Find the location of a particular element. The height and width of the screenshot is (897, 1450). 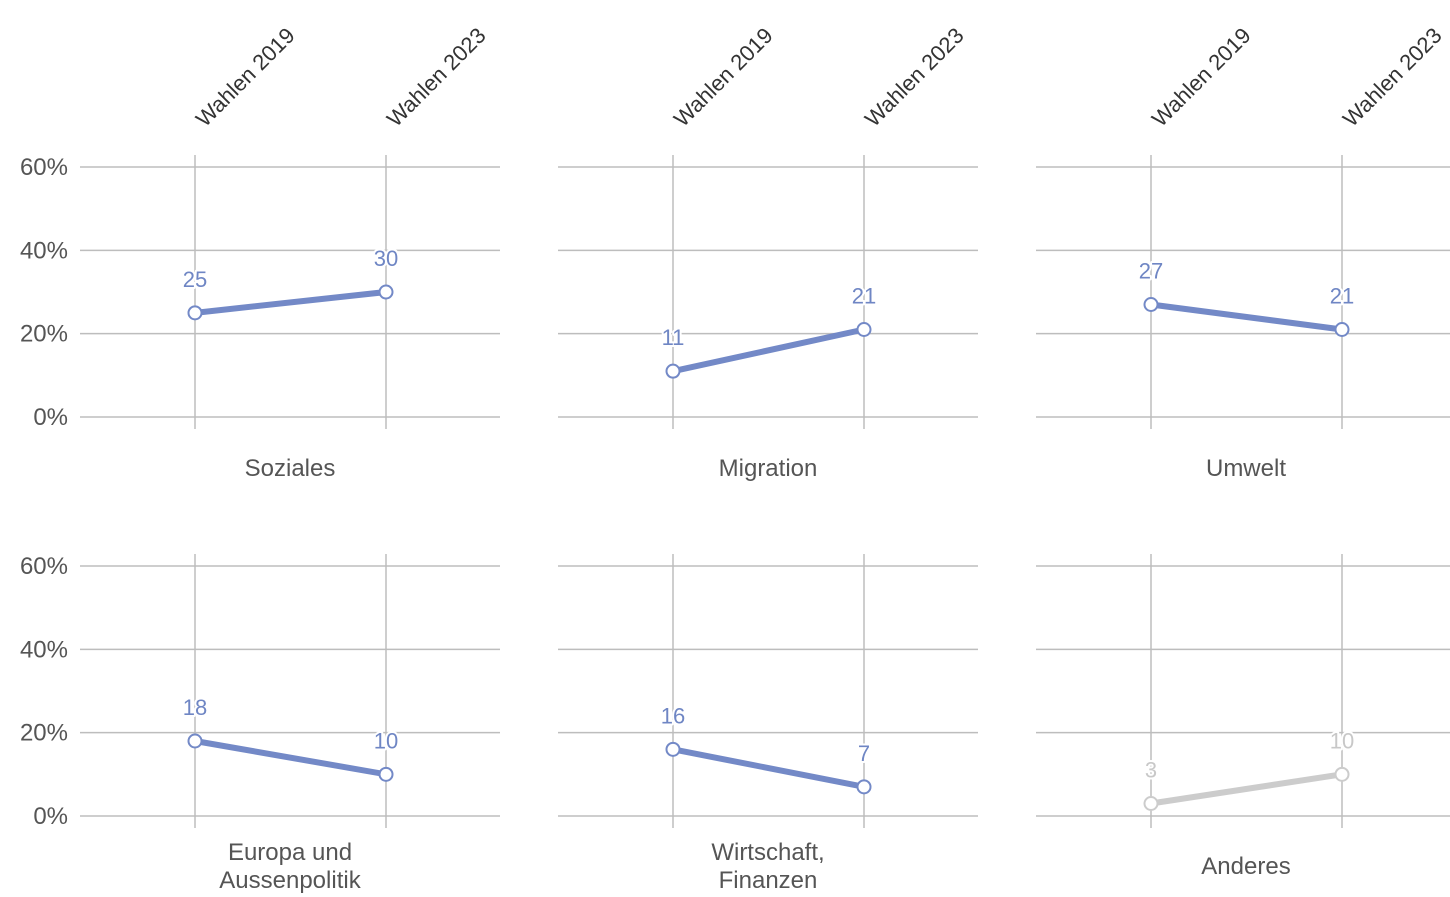

value-label: 18 is located at coordinates (195, 707).